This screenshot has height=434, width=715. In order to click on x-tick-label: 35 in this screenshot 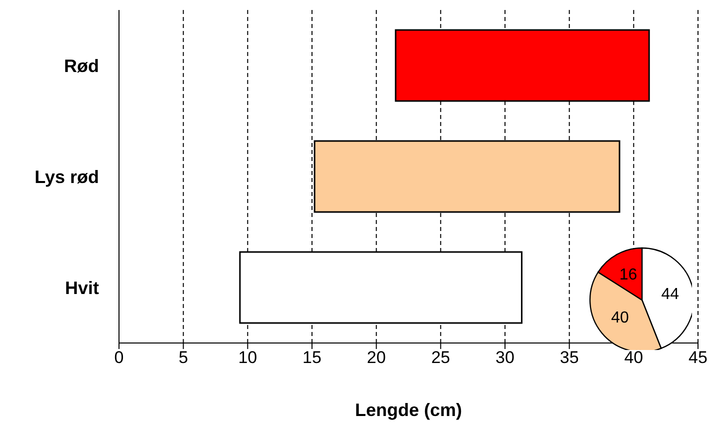, I will do `click(569, 358)`.